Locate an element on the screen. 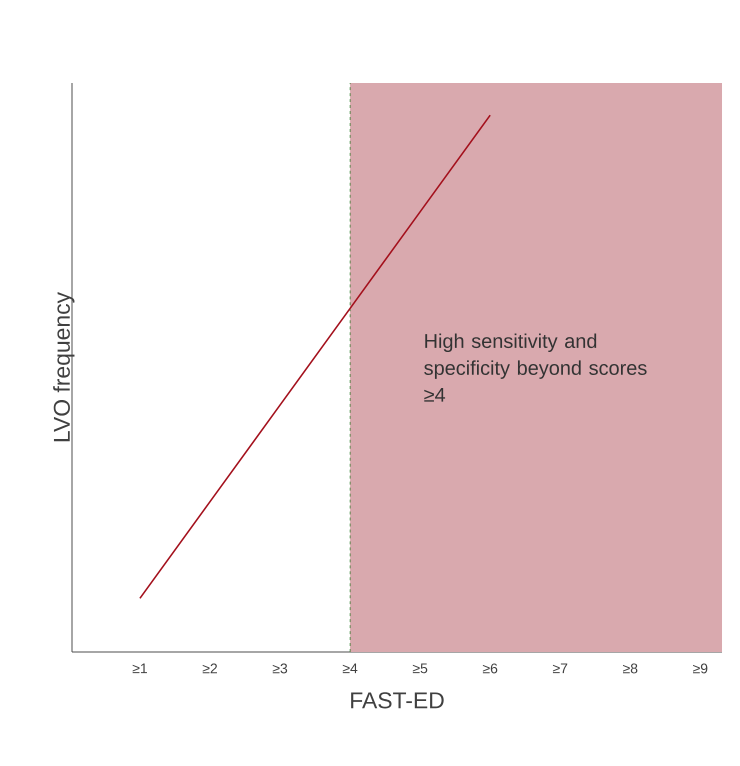  x-tick-label: ≥4 is located at coordinates (350, 669).